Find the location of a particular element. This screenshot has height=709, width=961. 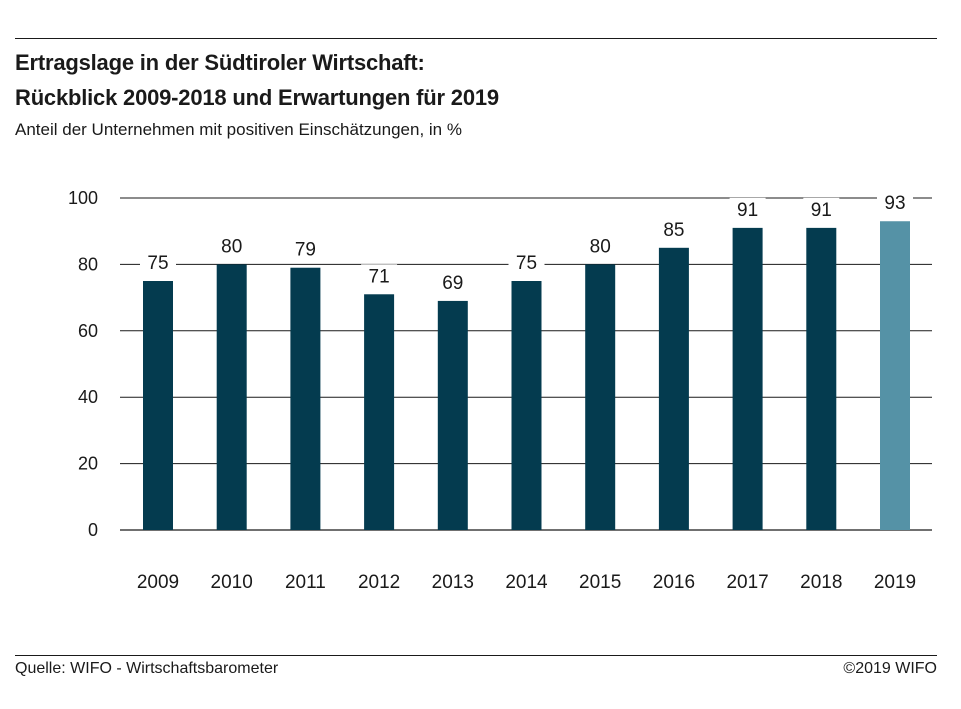

x-tick-label: 2014 is located at coordinates (526, 582).